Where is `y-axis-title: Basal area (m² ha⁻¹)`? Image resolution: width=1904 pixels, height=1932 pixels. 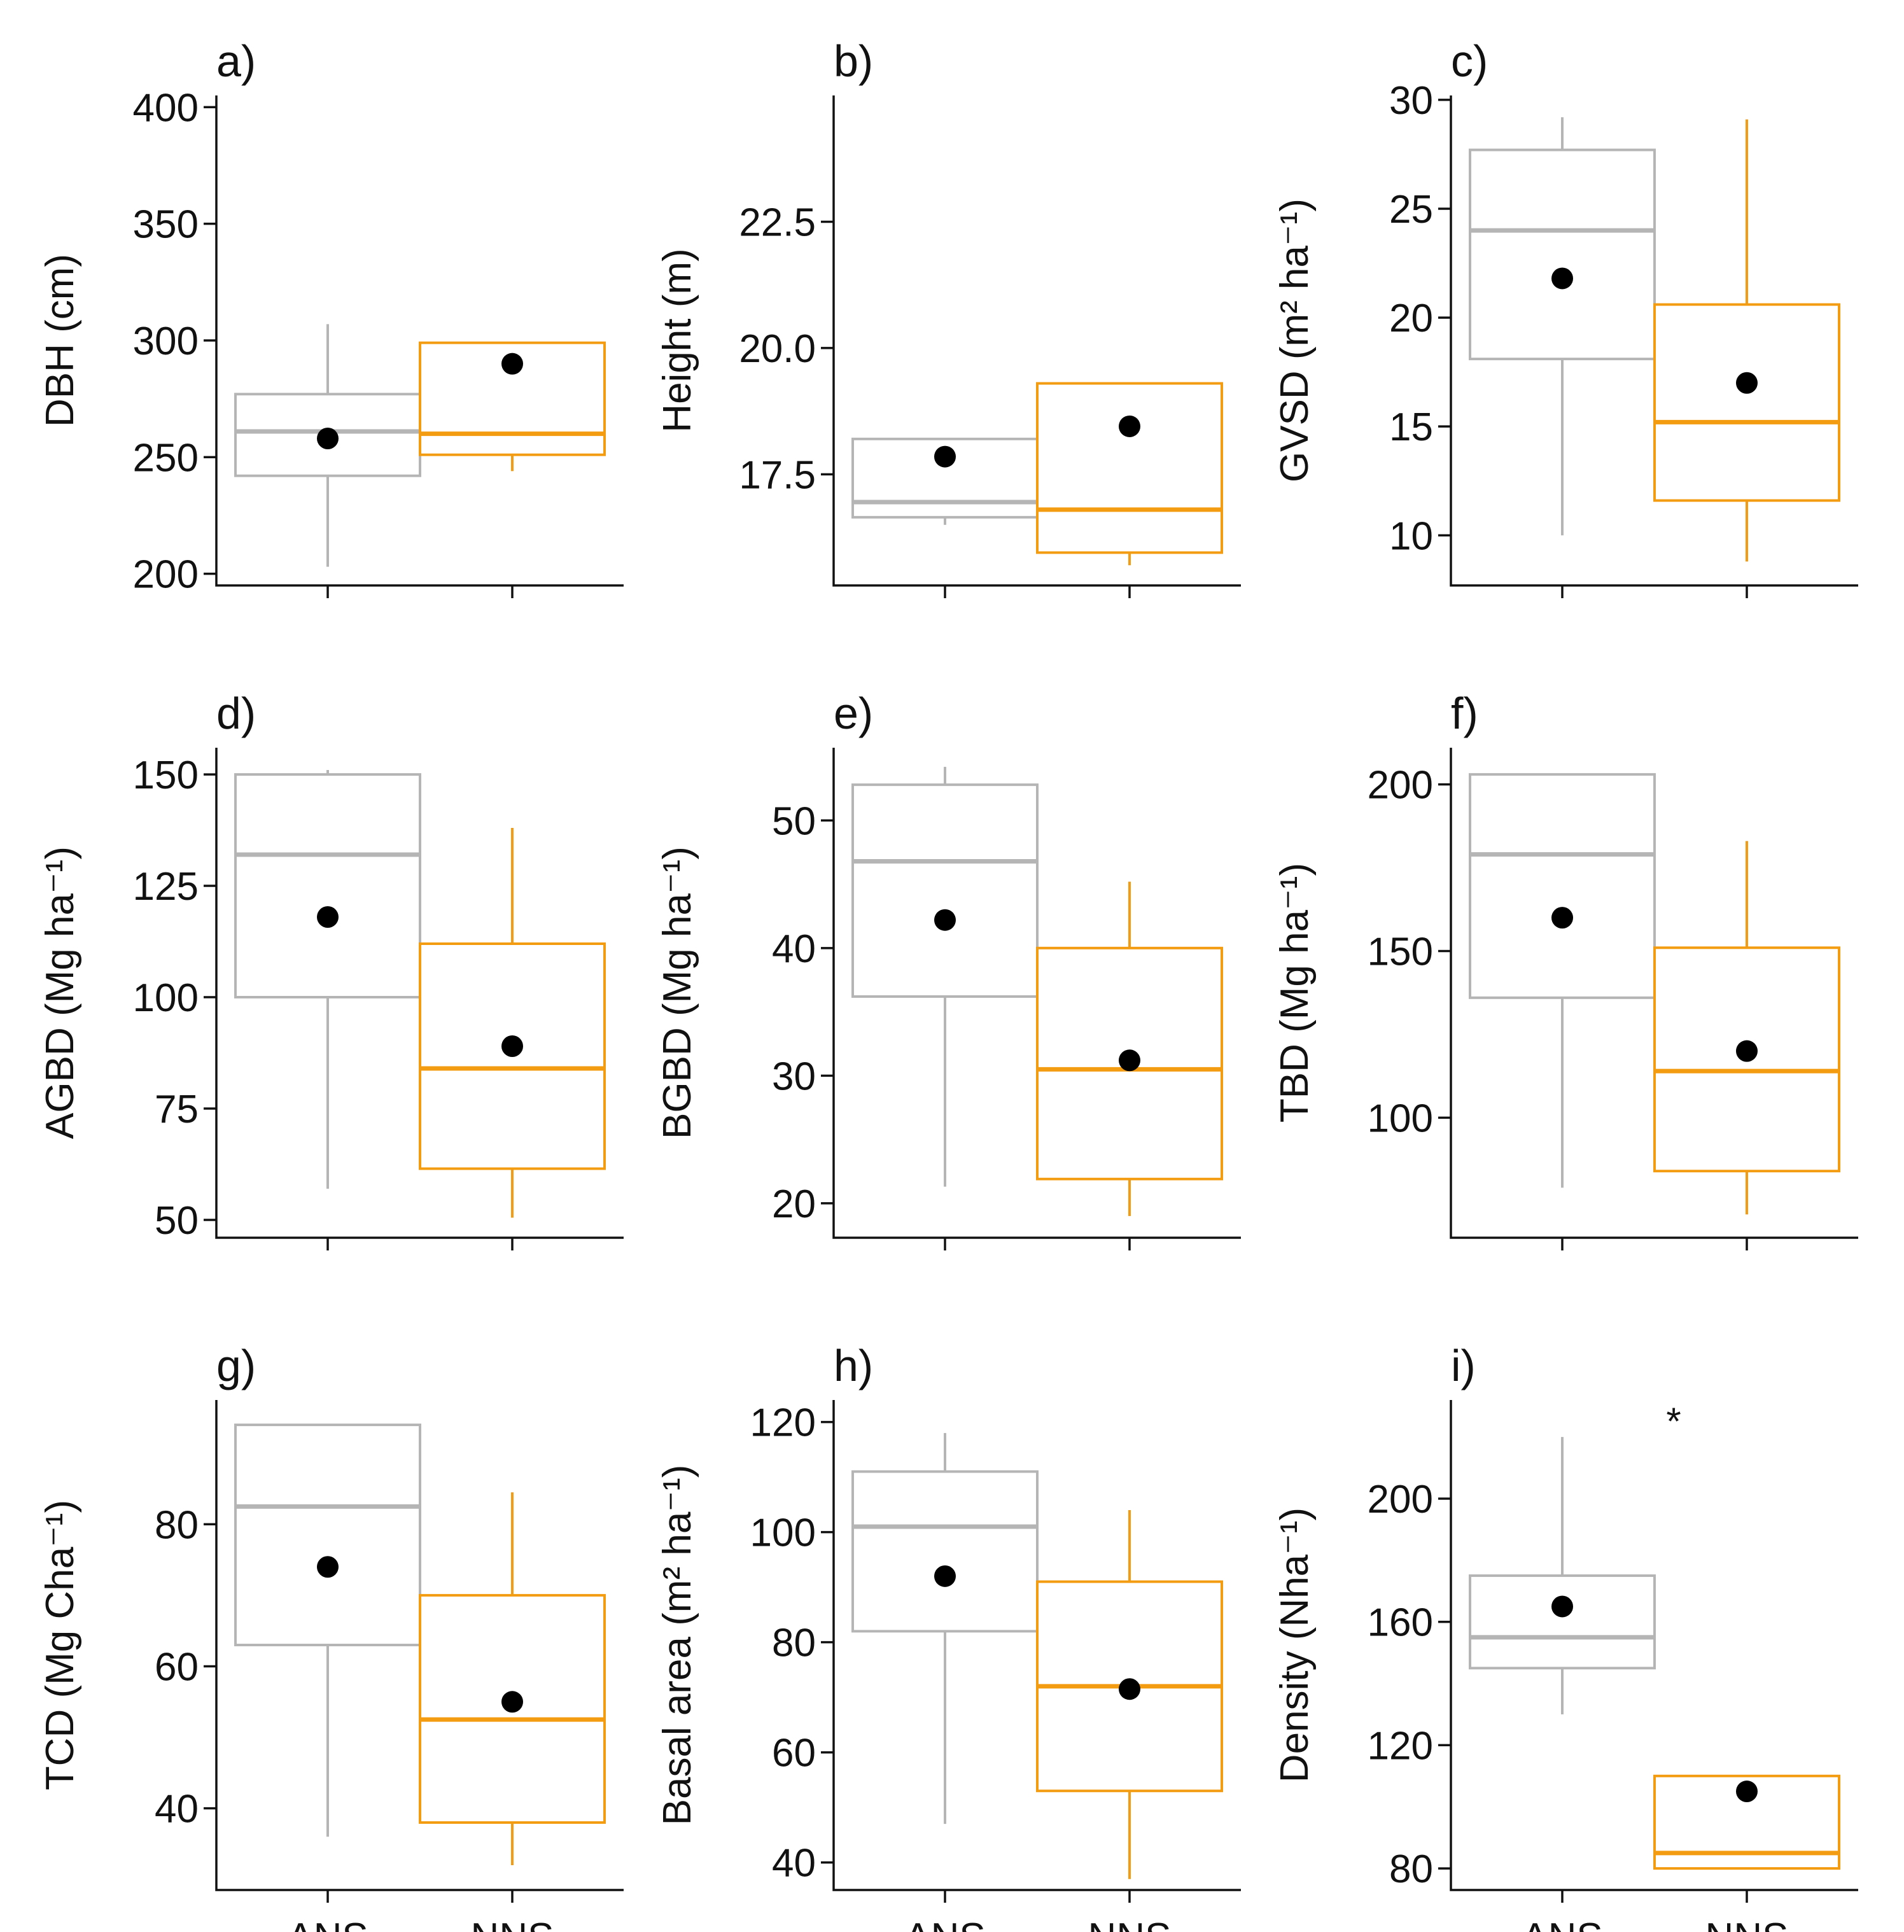 y-axis-title: Basal area (m² ha⁻¹) is located at coordinates (677, 1645).